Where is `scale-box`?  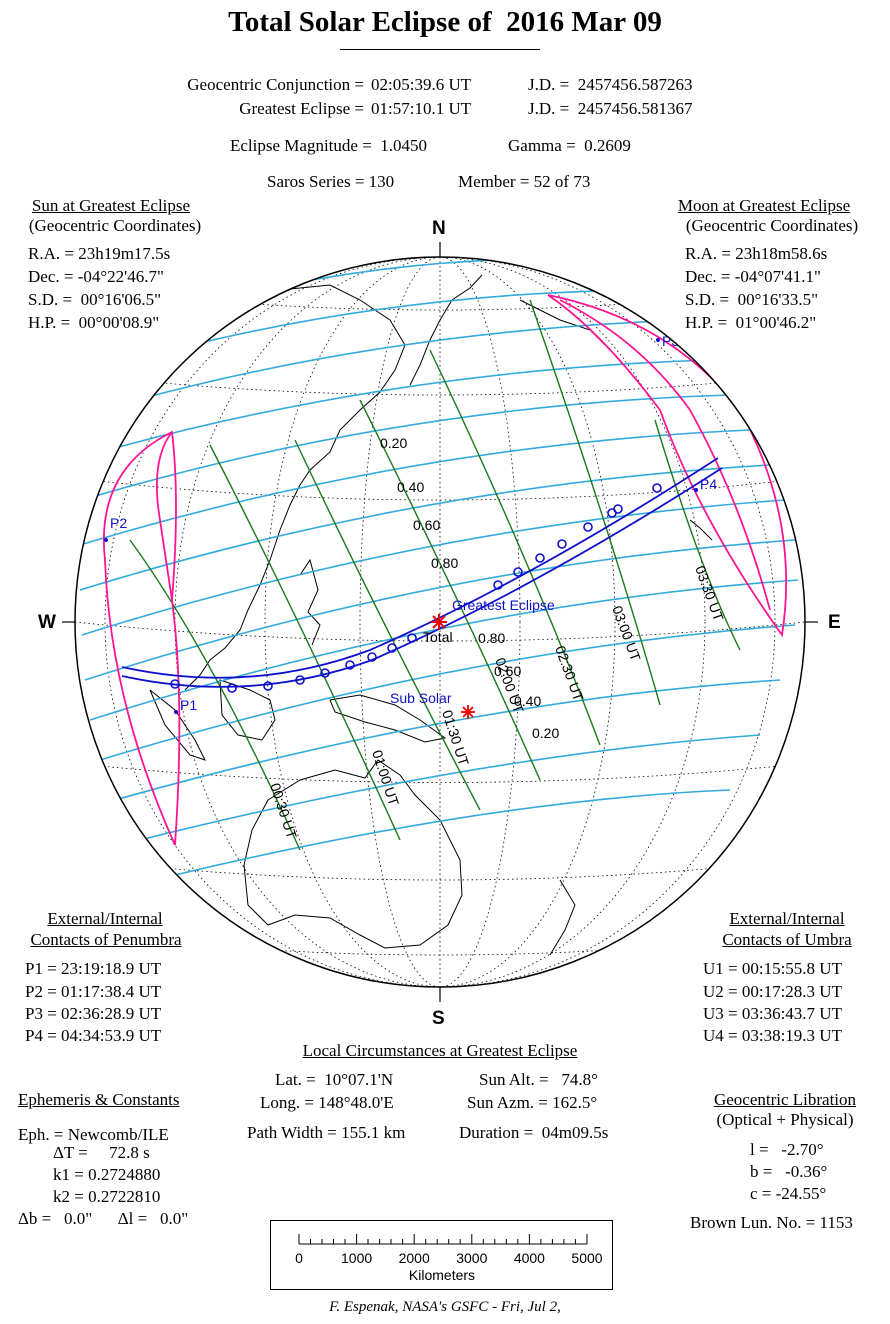
scale-box is located at coordinates (441, 1255).